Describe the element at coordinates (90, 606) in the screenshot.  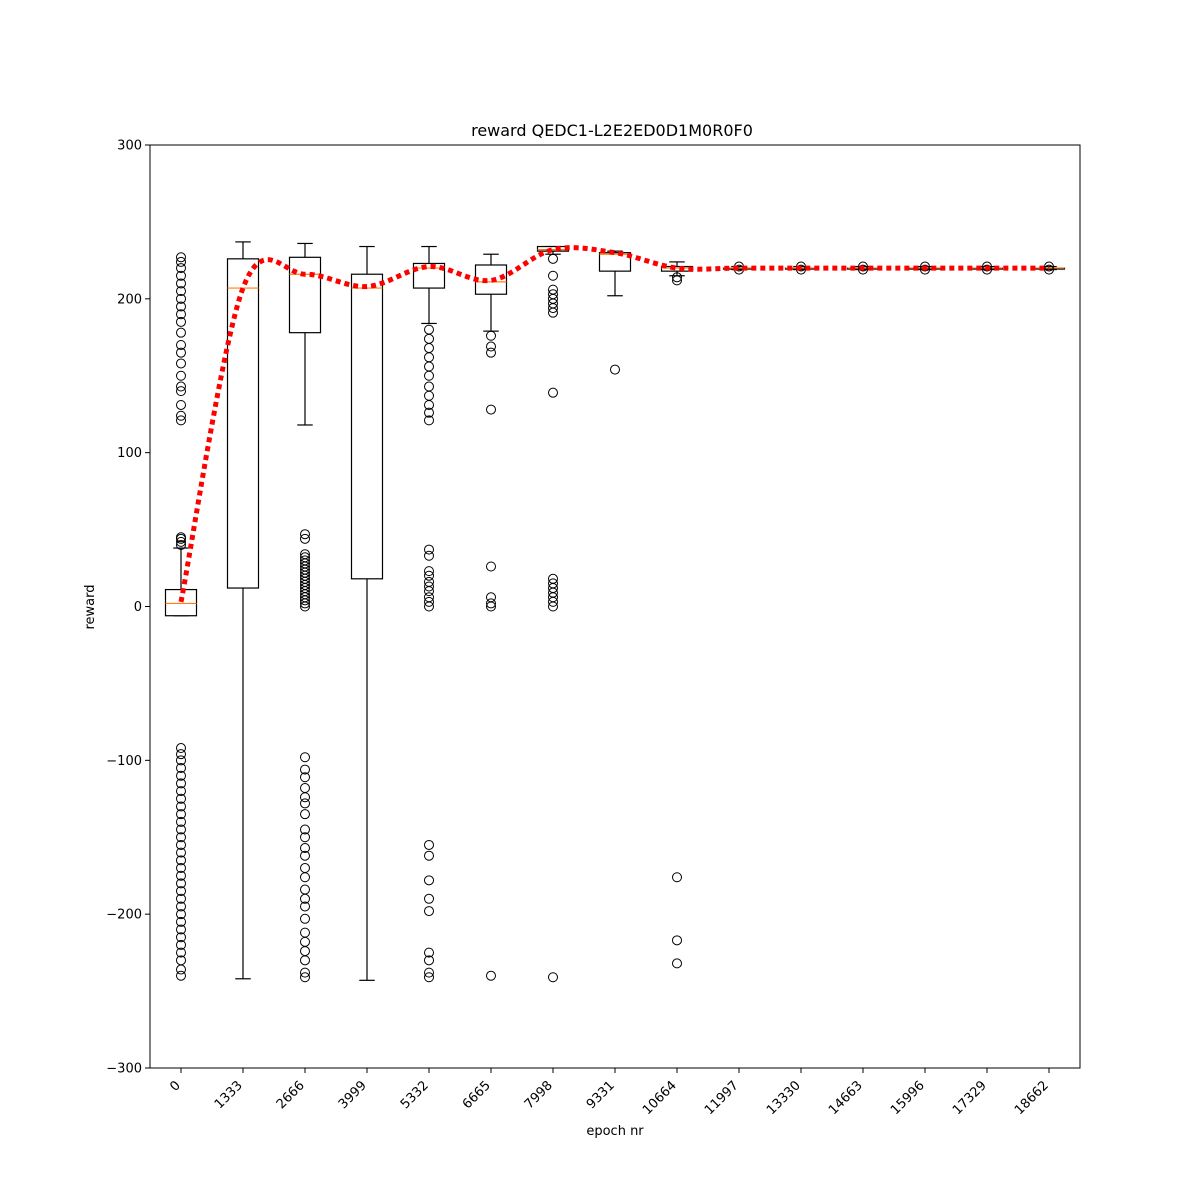
I see `y-axis-label: reward` at that location.